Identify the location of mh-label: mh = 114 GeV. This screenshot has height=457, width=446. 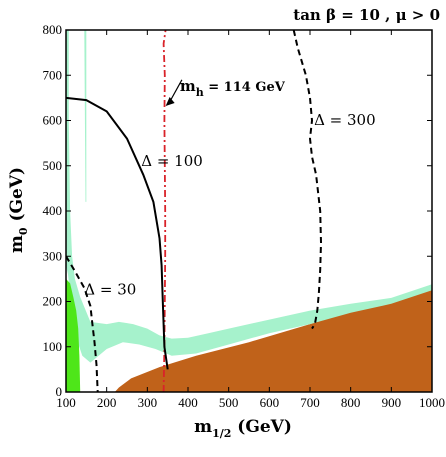
(233, 88).